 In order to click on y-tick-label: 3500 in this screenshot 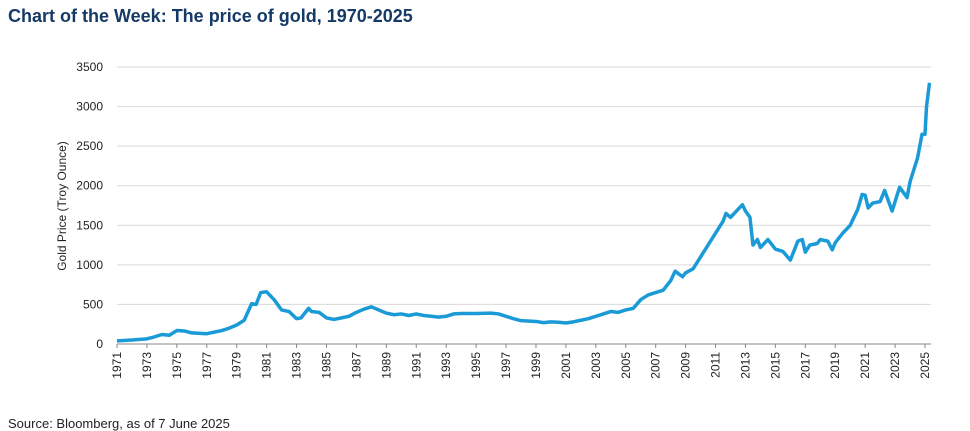, I will do `click(89, 67)`.